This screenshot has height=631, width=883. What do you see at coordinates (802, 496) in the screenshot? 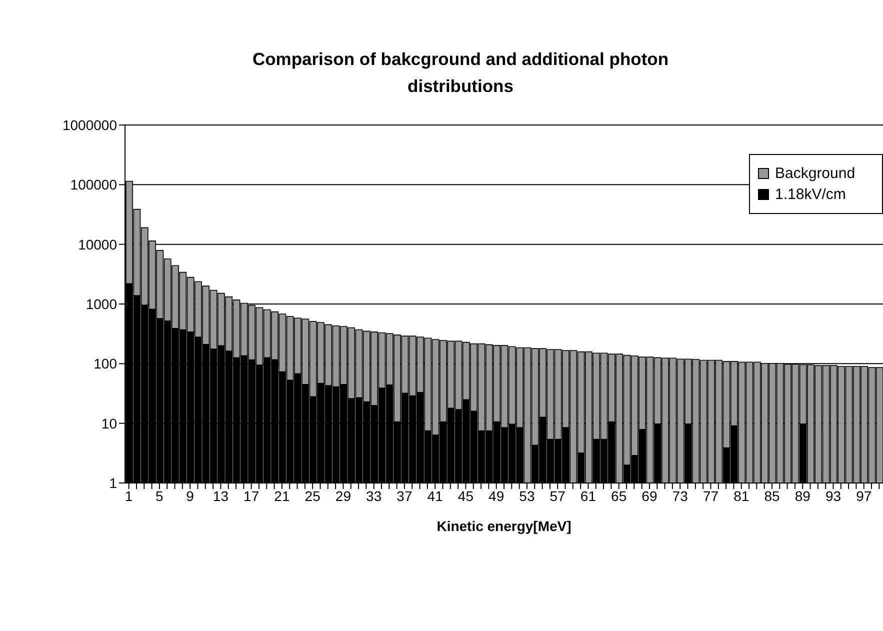
I see `x-tick-label: 89` at bounding box center [802, 496].